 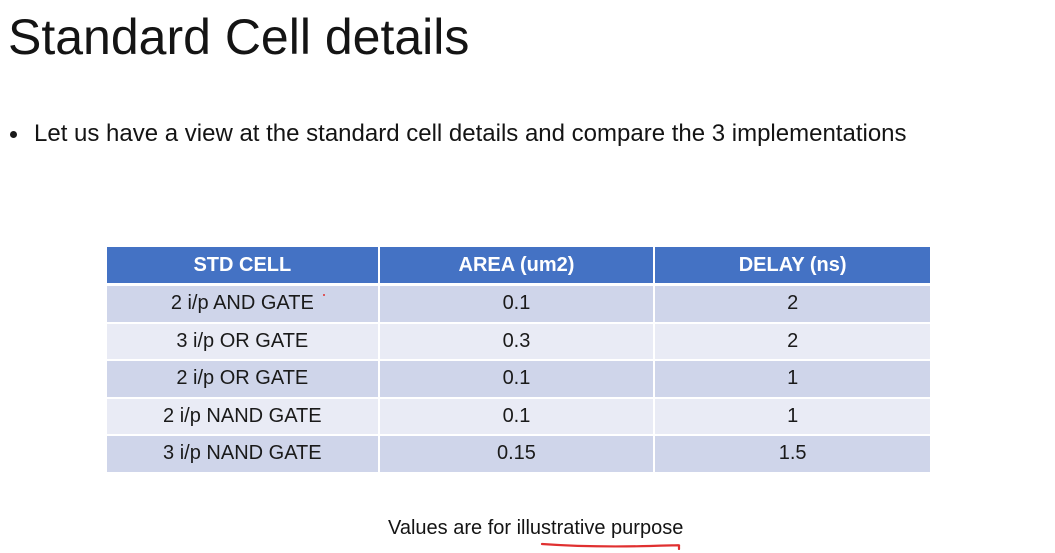 What do you see at coordinates (13, 134) in the screenshot?
I see `bullet-dot-icon` at bounding box center [13, 134].